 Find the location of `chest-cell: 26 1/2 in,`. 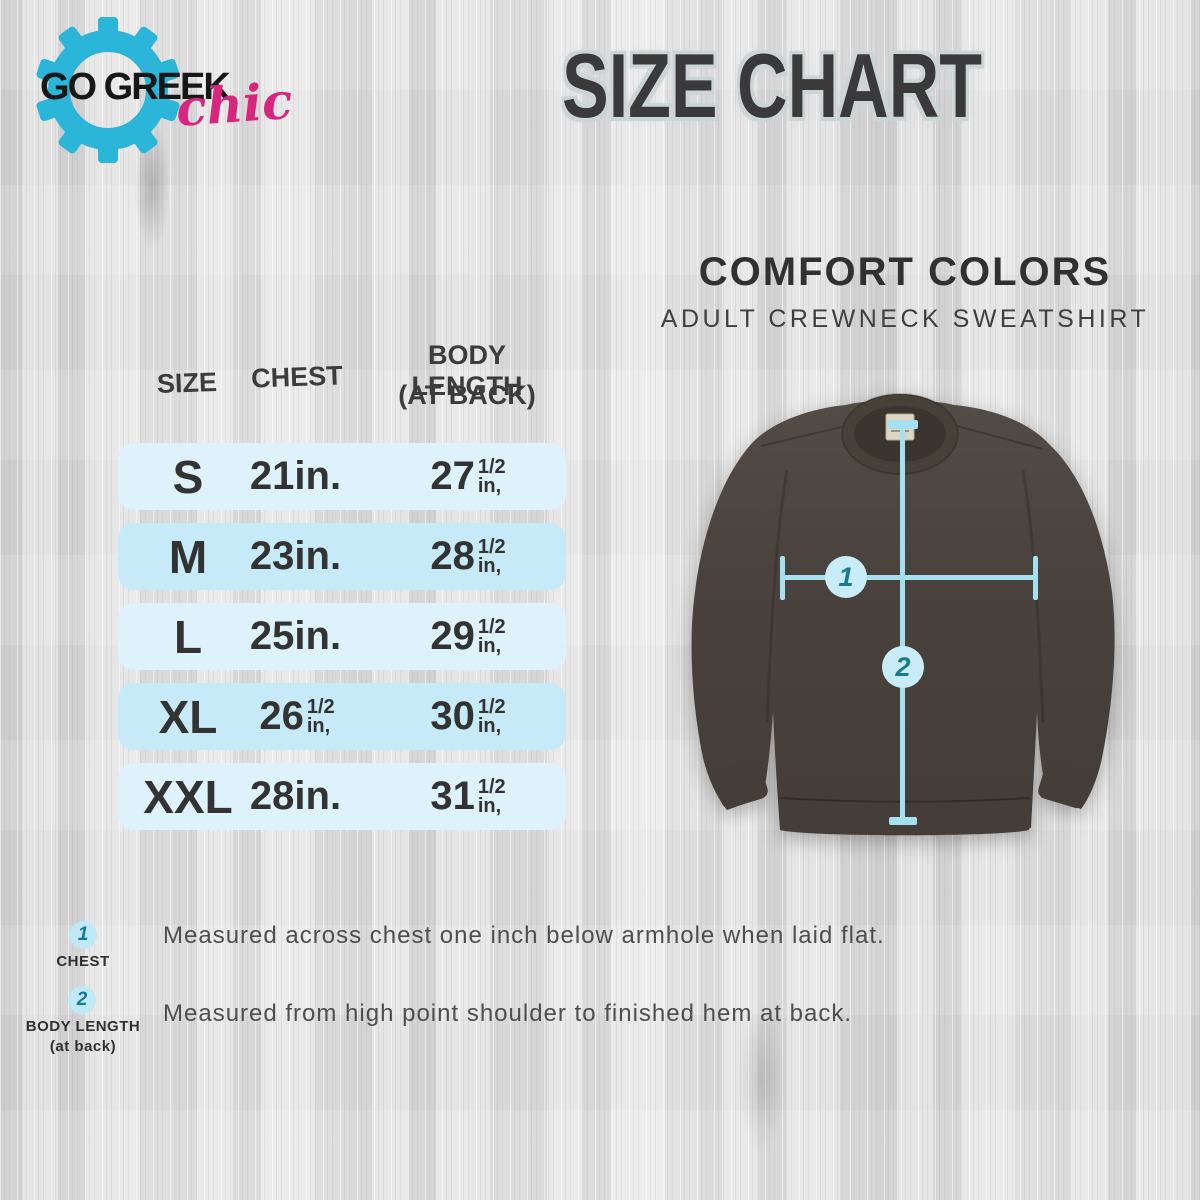

chest-cell: 26 1/2 in, is located at coordinates (297, 716).